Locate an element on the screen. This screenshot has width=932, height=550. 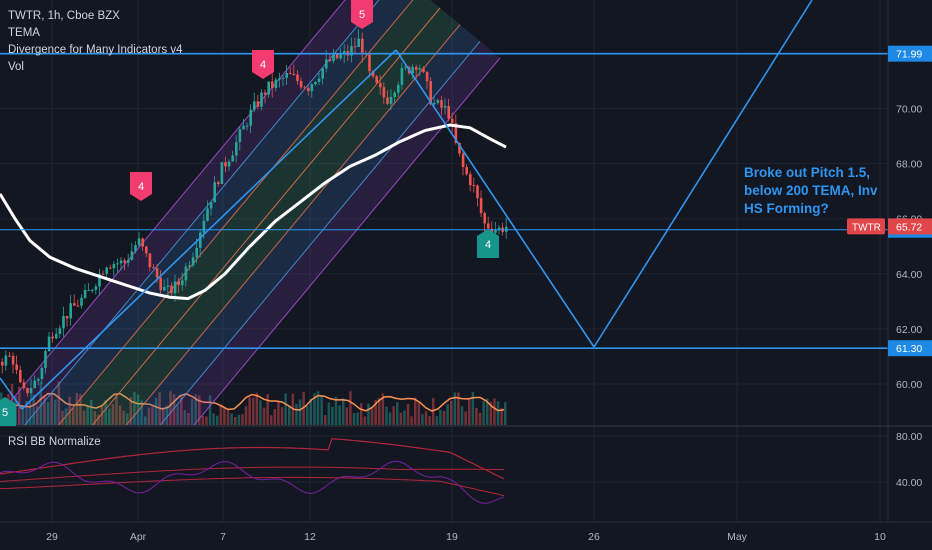
time-tick-label: 29 is located at coordinates (52, 537).